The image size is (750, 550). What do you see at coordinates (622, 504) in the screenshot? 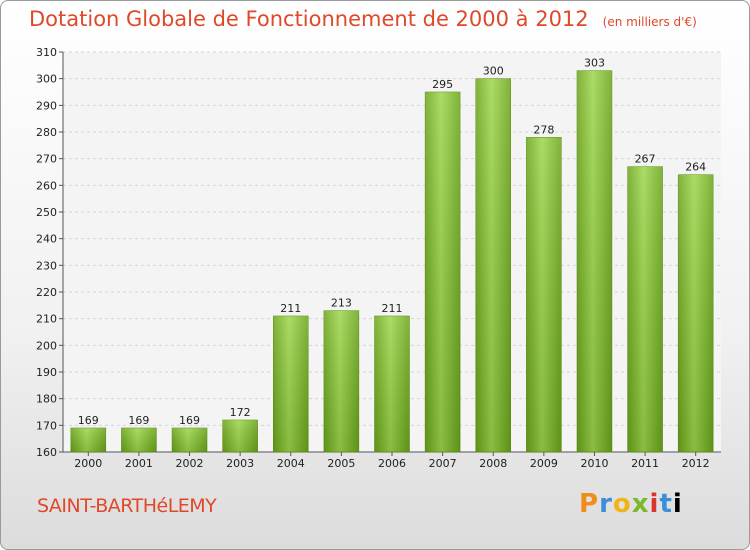
I see `logo-letter: o` at bounding box center [622, 504].